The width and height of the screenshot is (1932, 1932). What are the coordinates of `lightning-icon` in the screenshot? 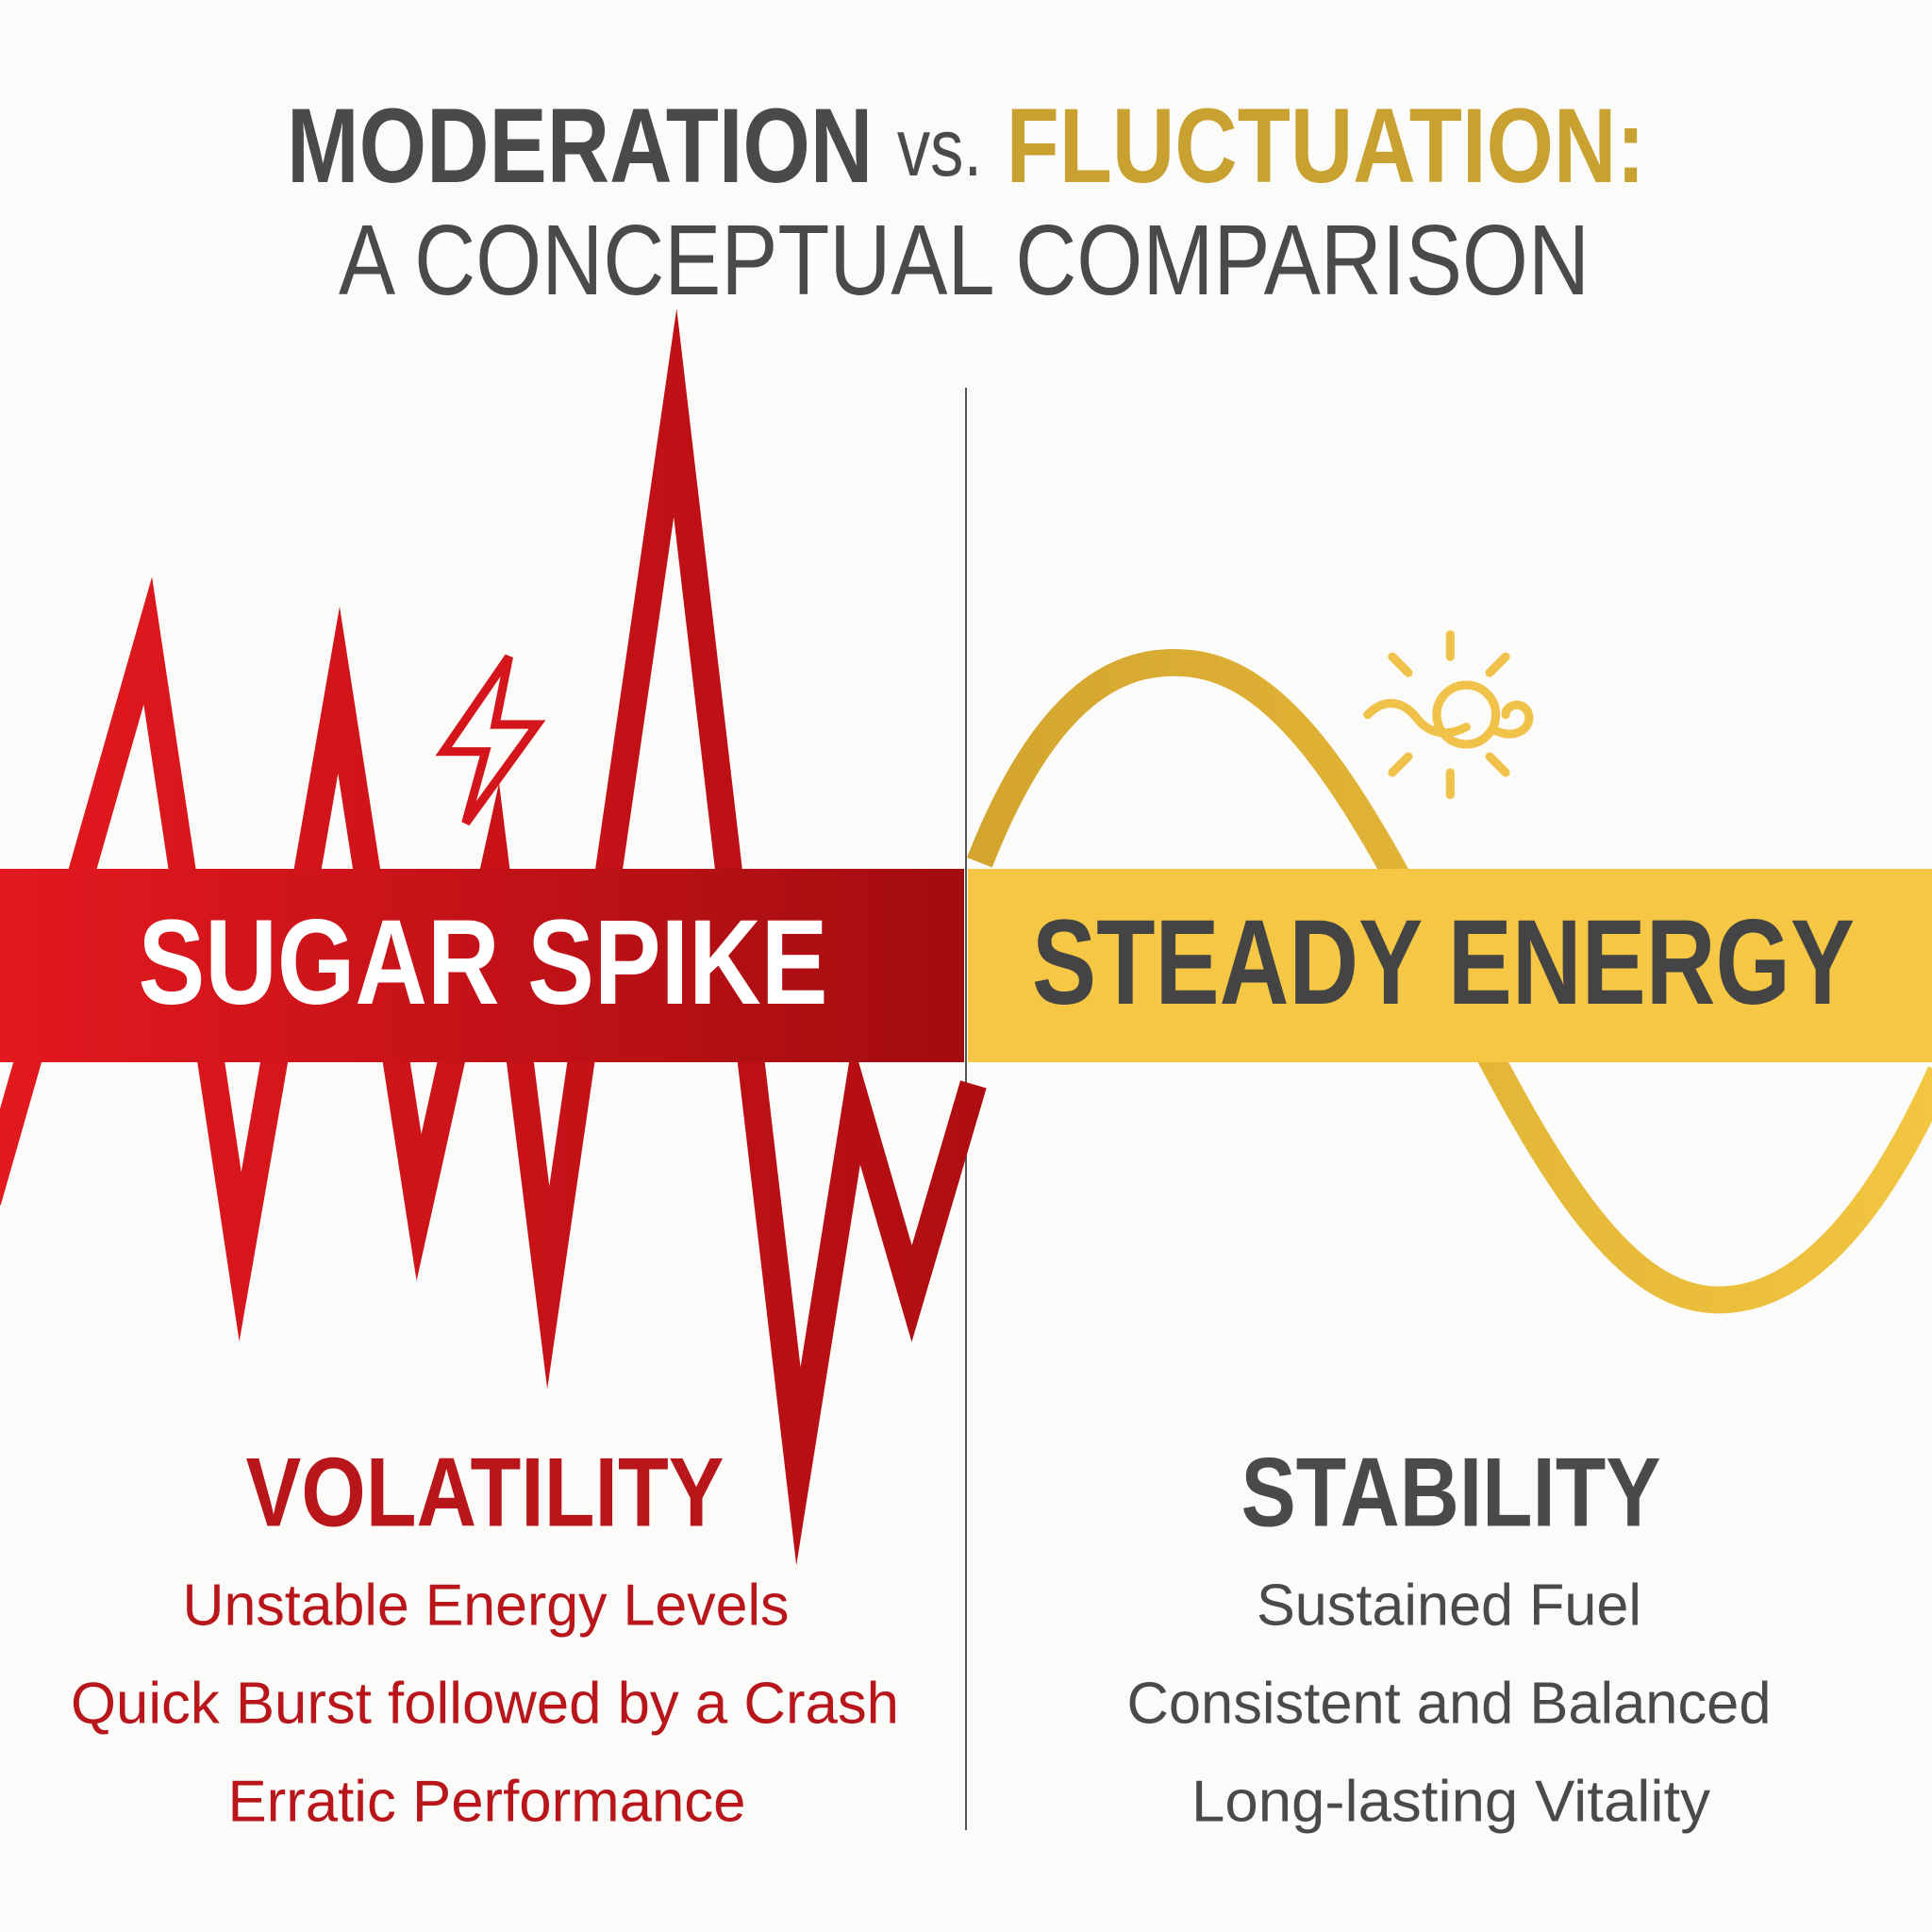 It's located at (490, 740).